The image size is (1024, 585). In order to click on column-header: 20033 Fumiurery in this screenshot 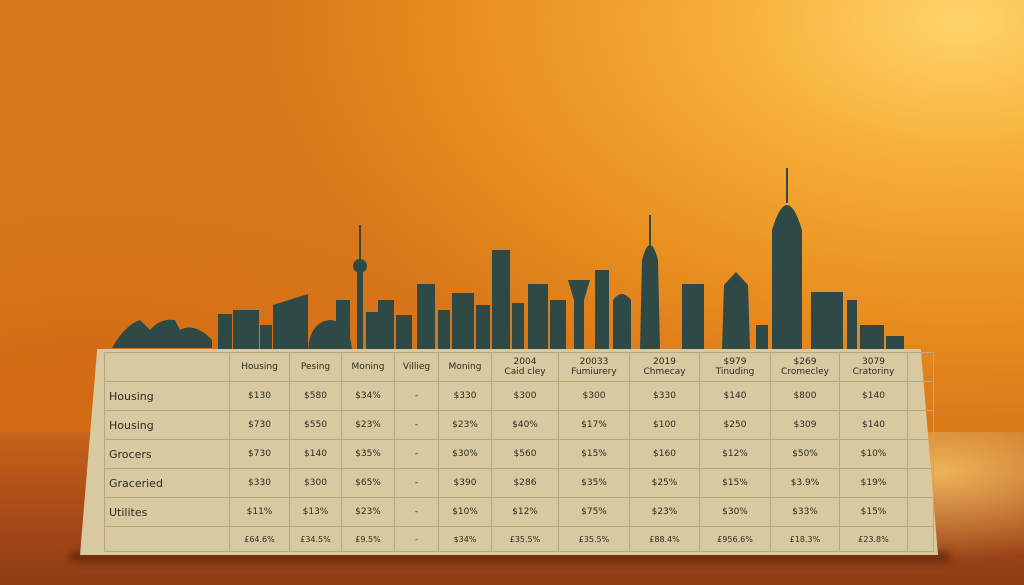, I will do `click(594, 367)`.